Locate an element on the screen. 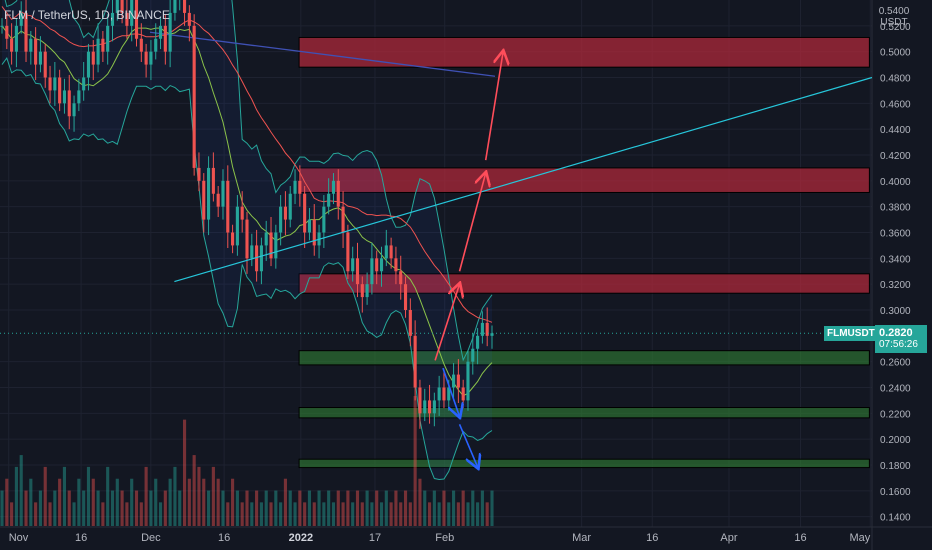  y-tick-label: 0.2000 is located at coordinates (895, 440).